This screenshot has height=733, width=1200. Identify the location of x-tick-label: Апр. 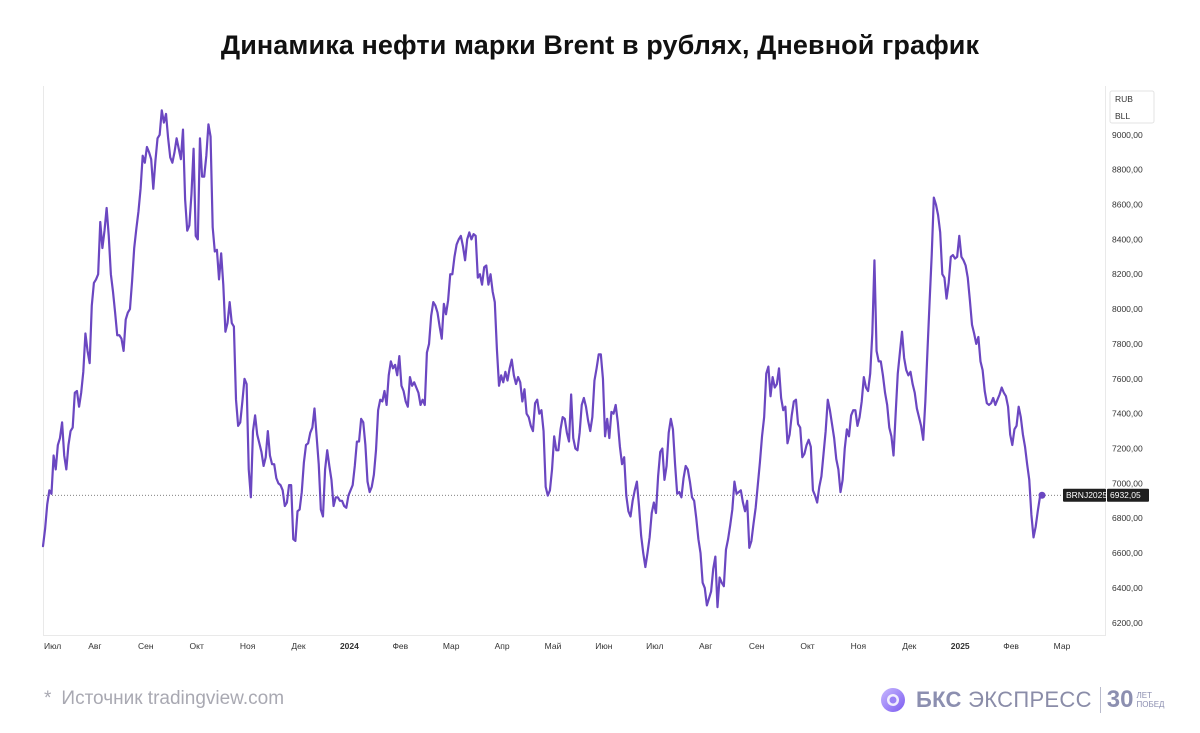
(502, 646).